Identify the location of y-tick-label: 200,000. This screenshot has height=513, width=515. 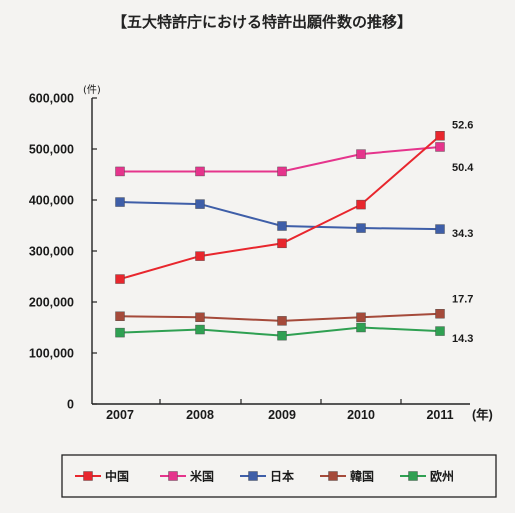
(51, 303).